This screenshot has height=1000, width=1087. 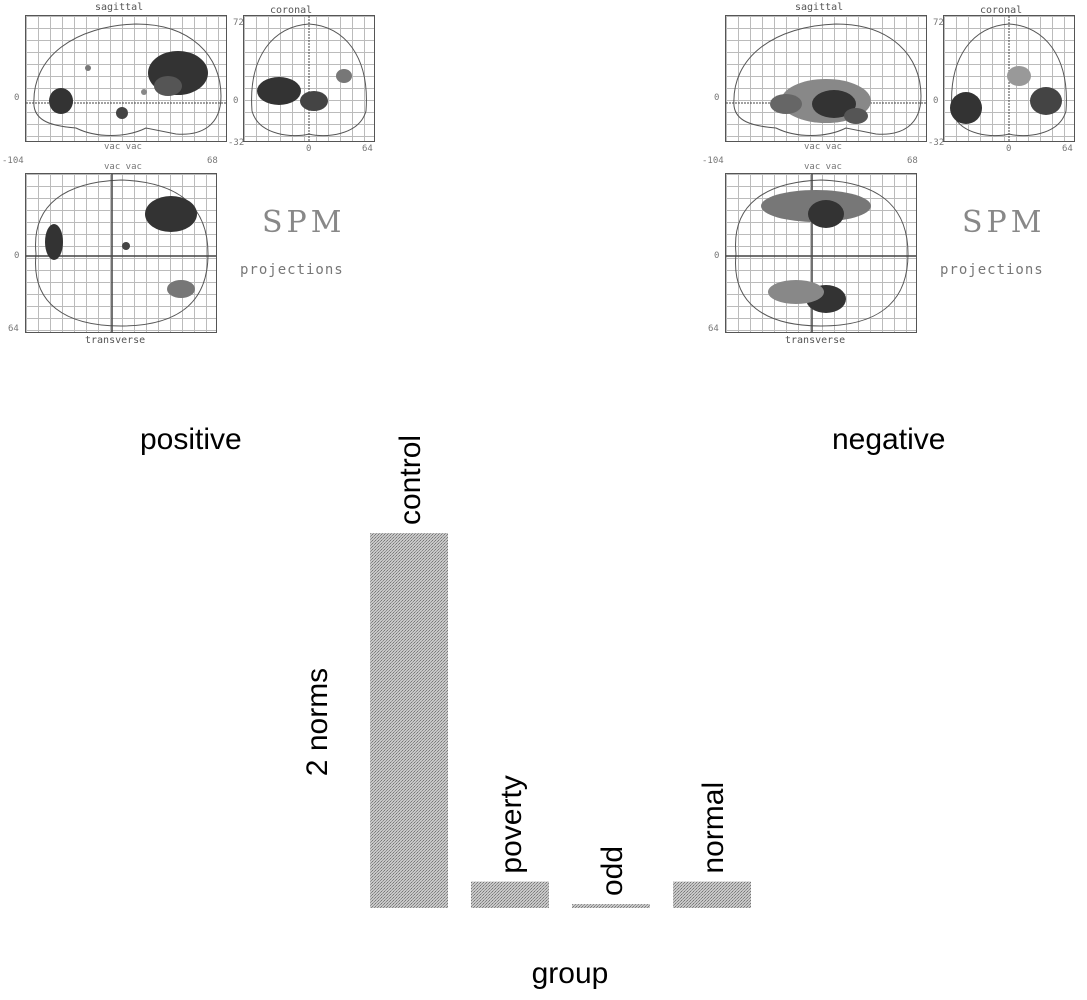 What do you see at coordinates (712, 894) in the screenshot?
I see `bar-normal` at bounding box center [712, 894].